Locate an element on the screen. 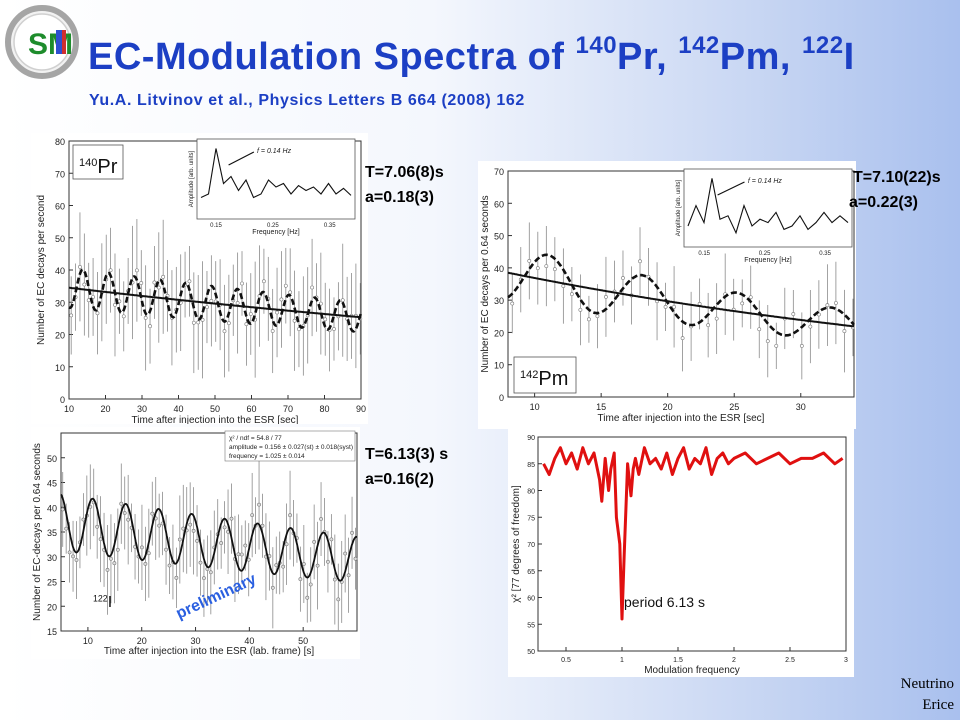 The height and width of the screenshot is (720, 960). nuclide-symbol: I is located at coordinates (849, 57).